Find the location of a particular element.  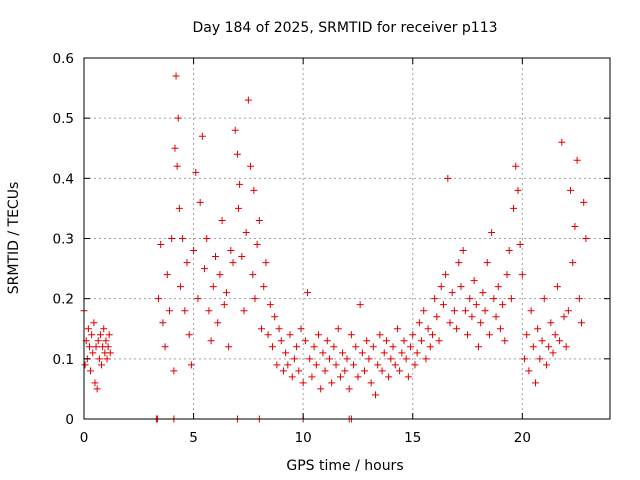

y-tick-label: 0.6 is located at coordinates (63, 59).